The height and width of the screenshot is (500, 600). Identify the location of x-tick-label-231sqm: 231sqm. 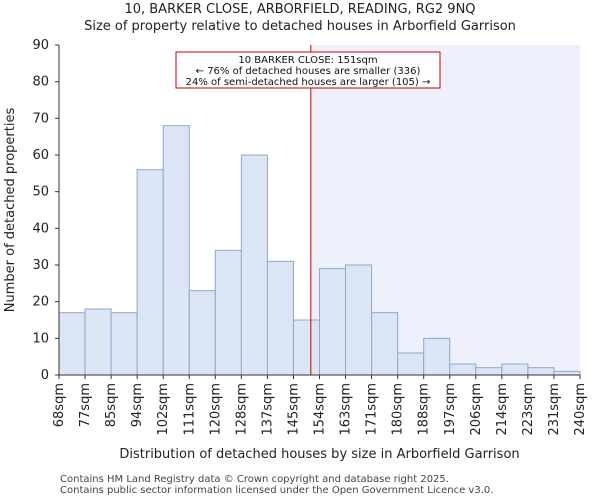
(554, 409).